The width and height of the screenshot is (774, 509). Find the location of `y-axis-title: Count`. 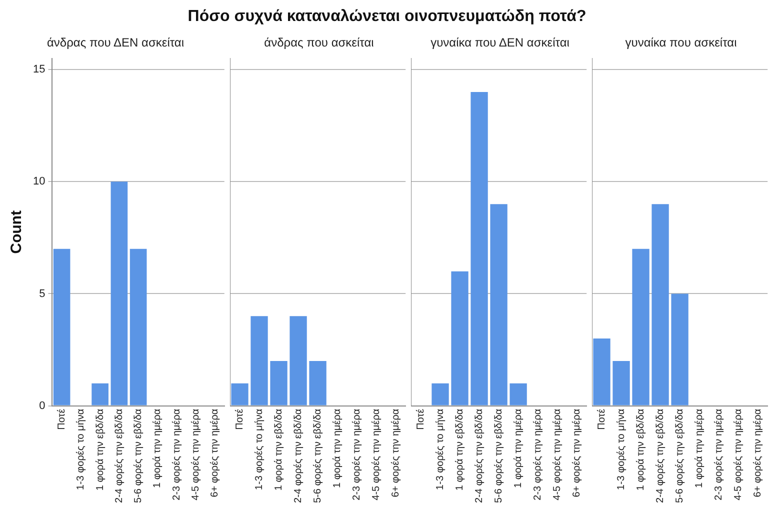

y-axis-title: Count is located at coordinates (17, 232).